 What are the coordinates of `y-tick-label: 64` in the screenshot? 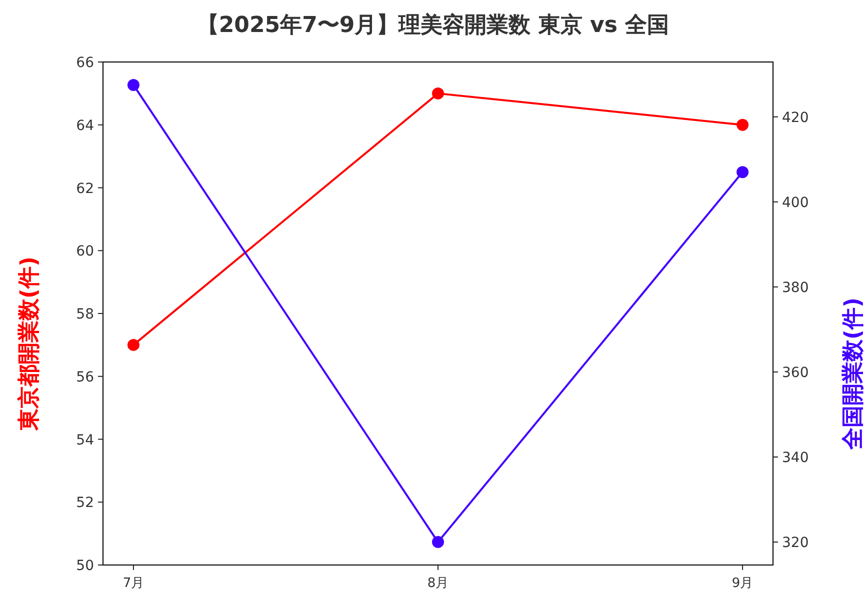 It's located at (85, 126).